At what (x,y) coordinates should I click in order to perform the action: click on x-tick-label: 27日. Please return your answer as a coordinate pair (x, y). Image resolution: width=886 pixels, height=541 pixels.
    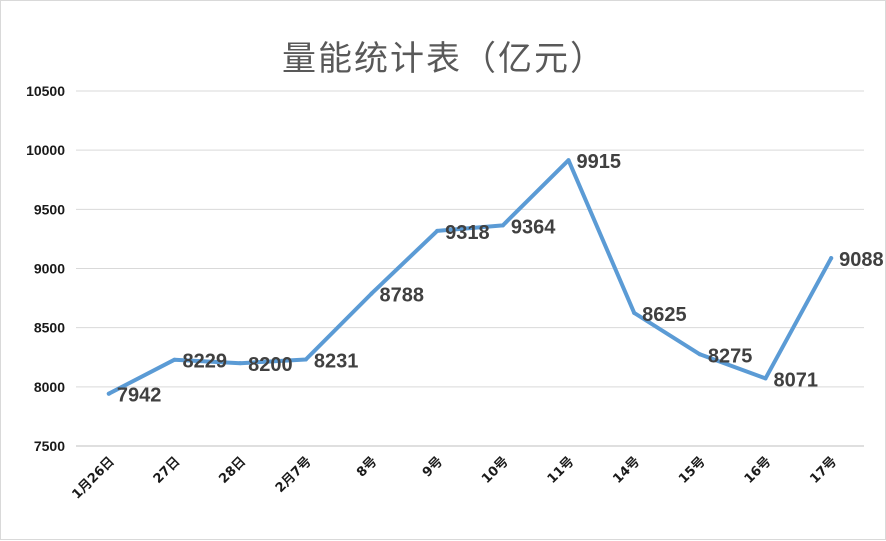
    Looking at the image, I should click on (167, 470).